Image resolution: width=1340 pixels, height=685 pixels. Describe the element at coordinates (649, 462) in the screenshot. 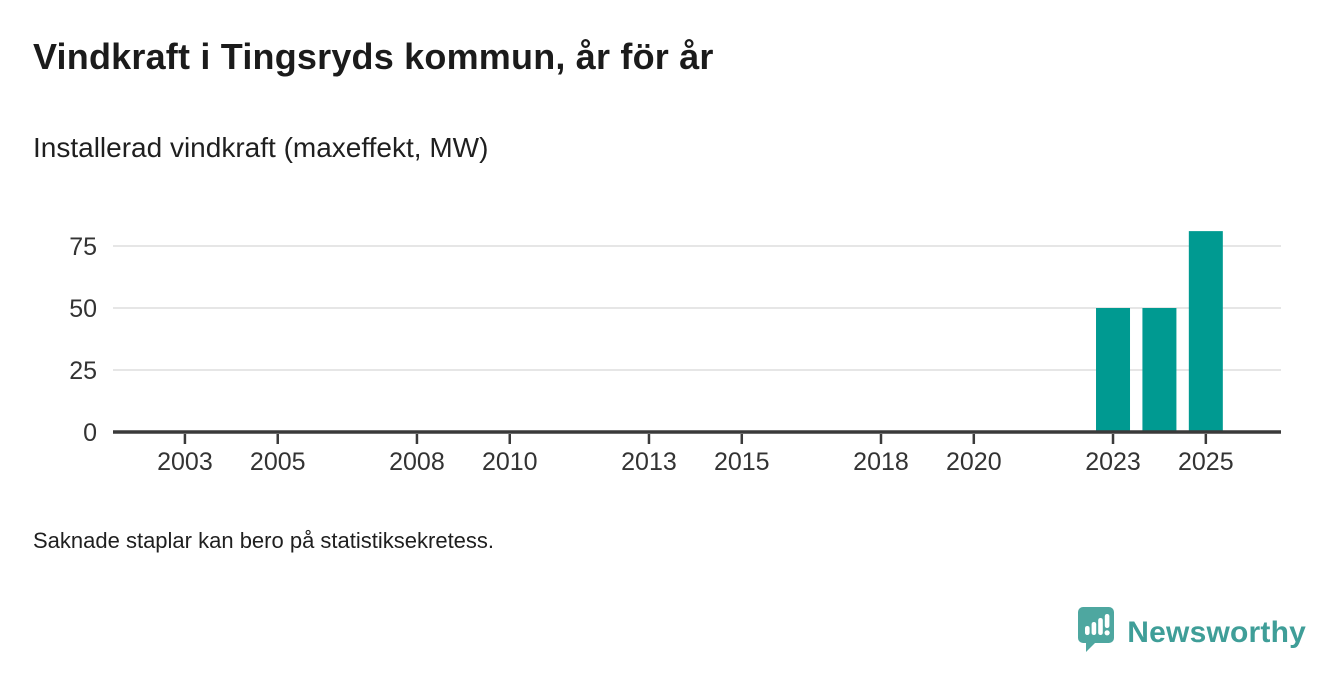

I see `x-tick-label: 2013` at that location.